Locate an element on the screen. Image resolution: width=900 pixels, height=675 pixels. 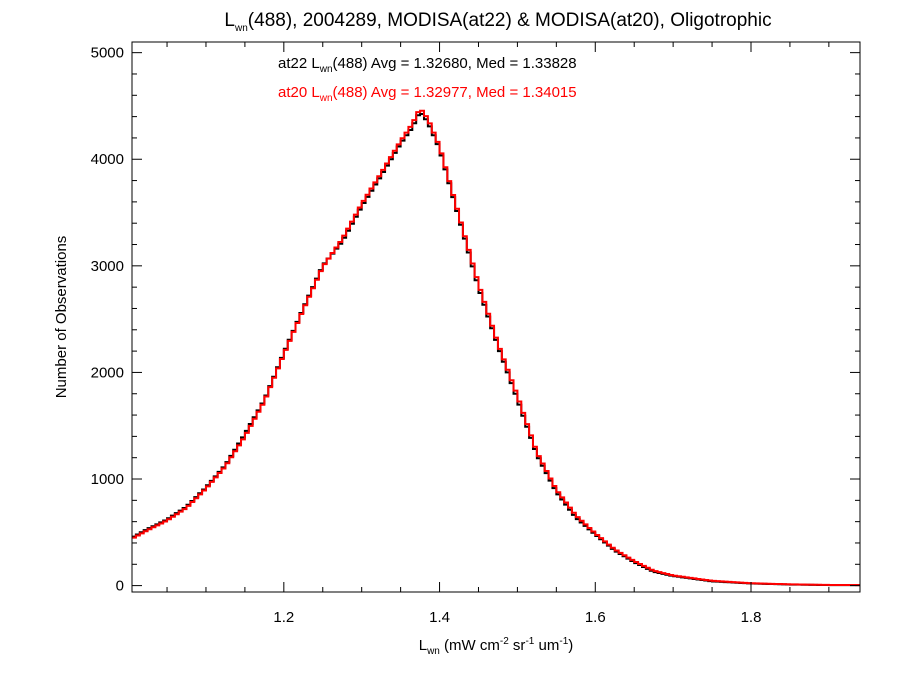
x-tick-label: 1.2 is located at coordinates (283, 617).